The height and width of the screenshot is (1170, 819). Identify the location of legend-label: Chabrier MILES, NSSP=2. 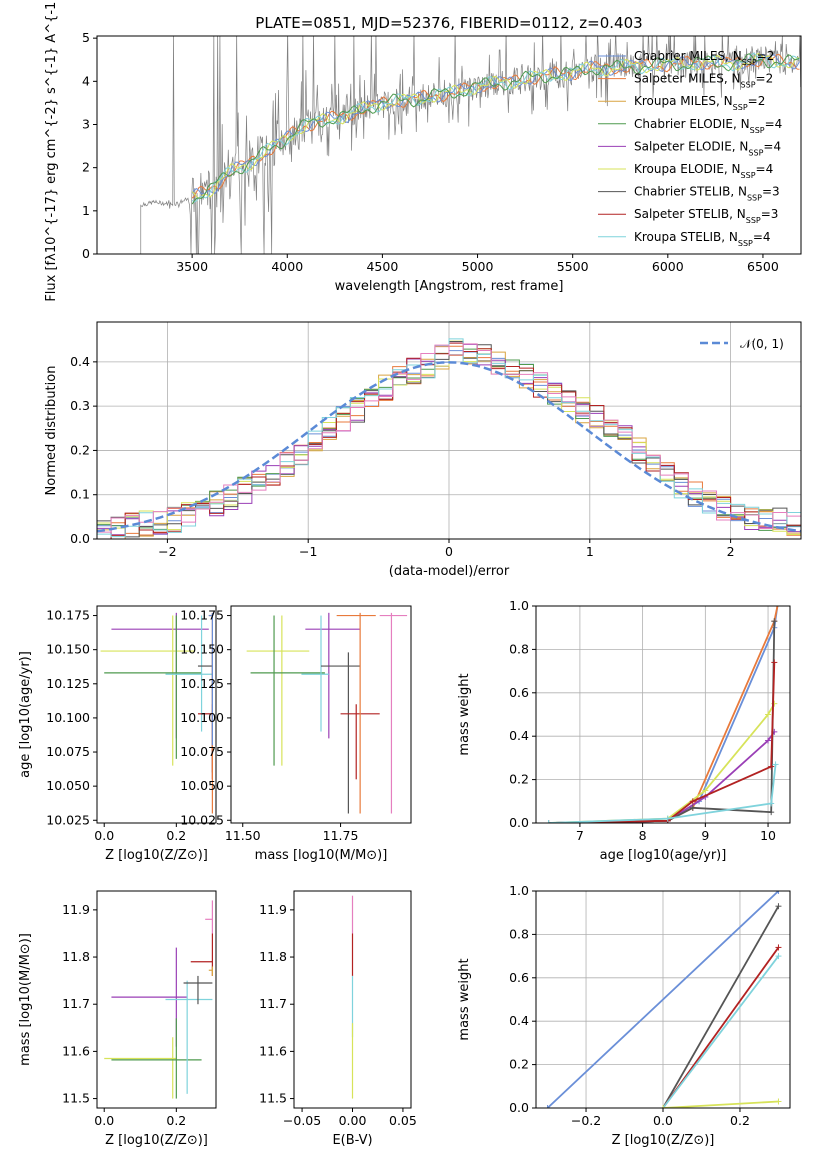
(704, 58).